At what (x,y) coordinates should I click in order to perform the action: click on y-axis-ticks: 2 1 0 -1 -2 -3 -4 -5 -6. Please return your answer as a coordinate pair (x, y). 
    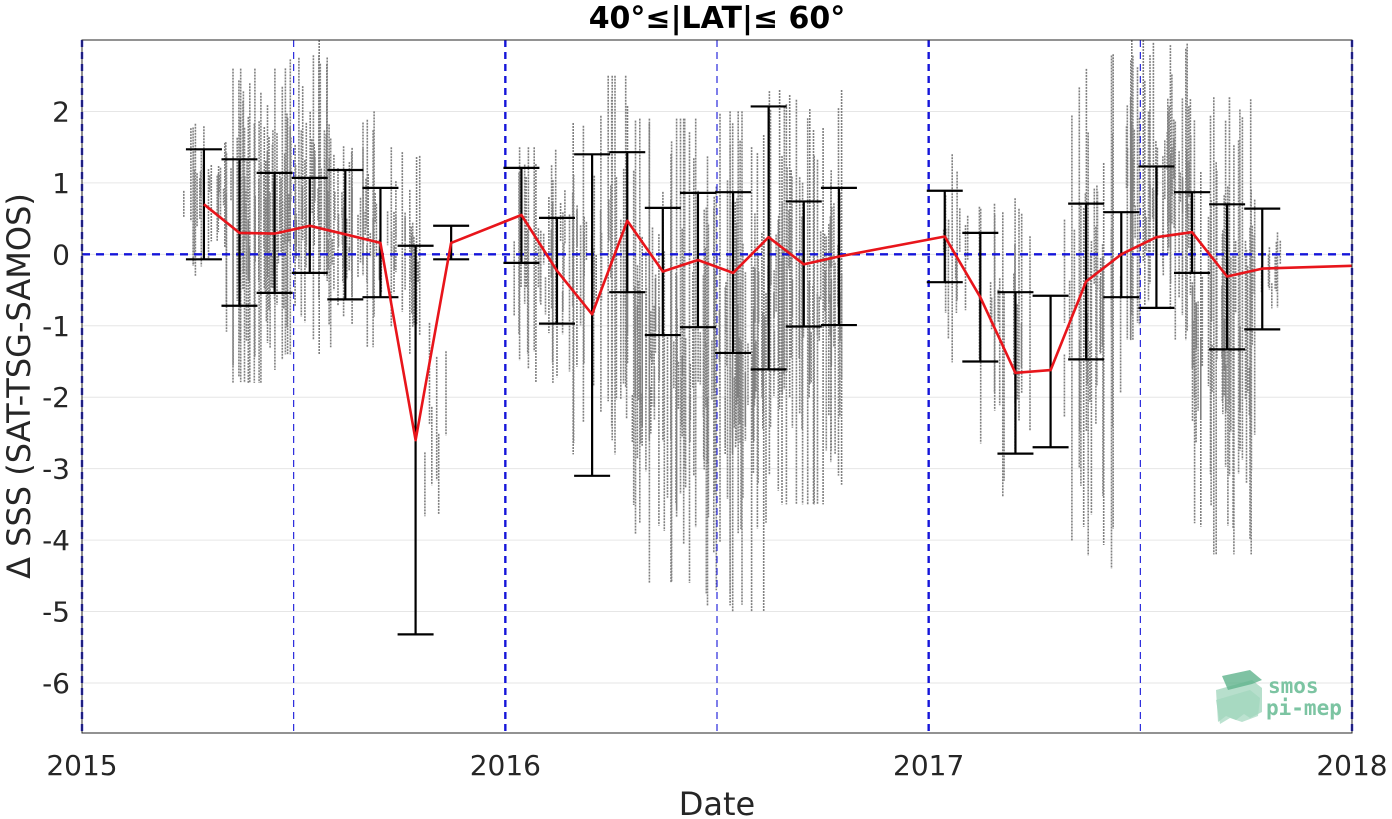
    Looking at the image, I should click on (56, 397).